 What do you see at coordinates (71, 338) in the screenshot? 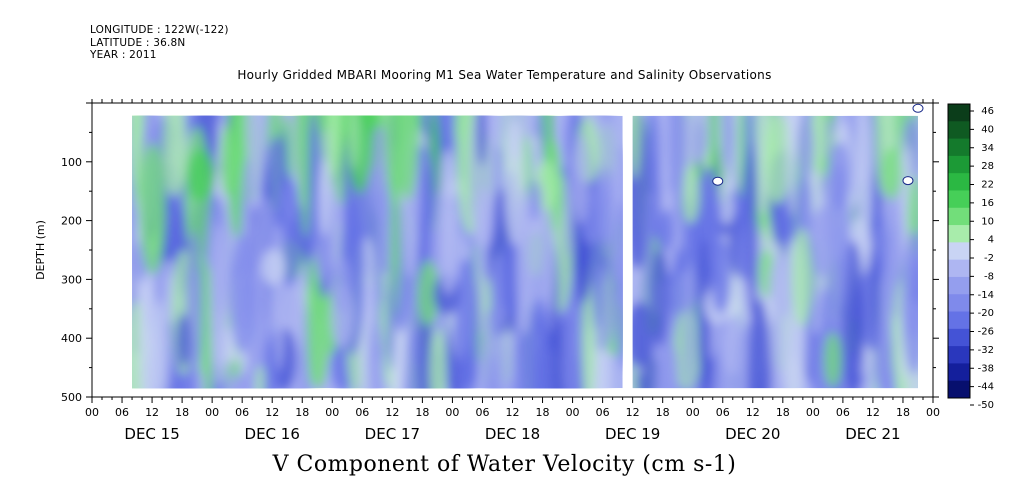
I see `y-tick-label: 400` at bounding box center [71, 338].